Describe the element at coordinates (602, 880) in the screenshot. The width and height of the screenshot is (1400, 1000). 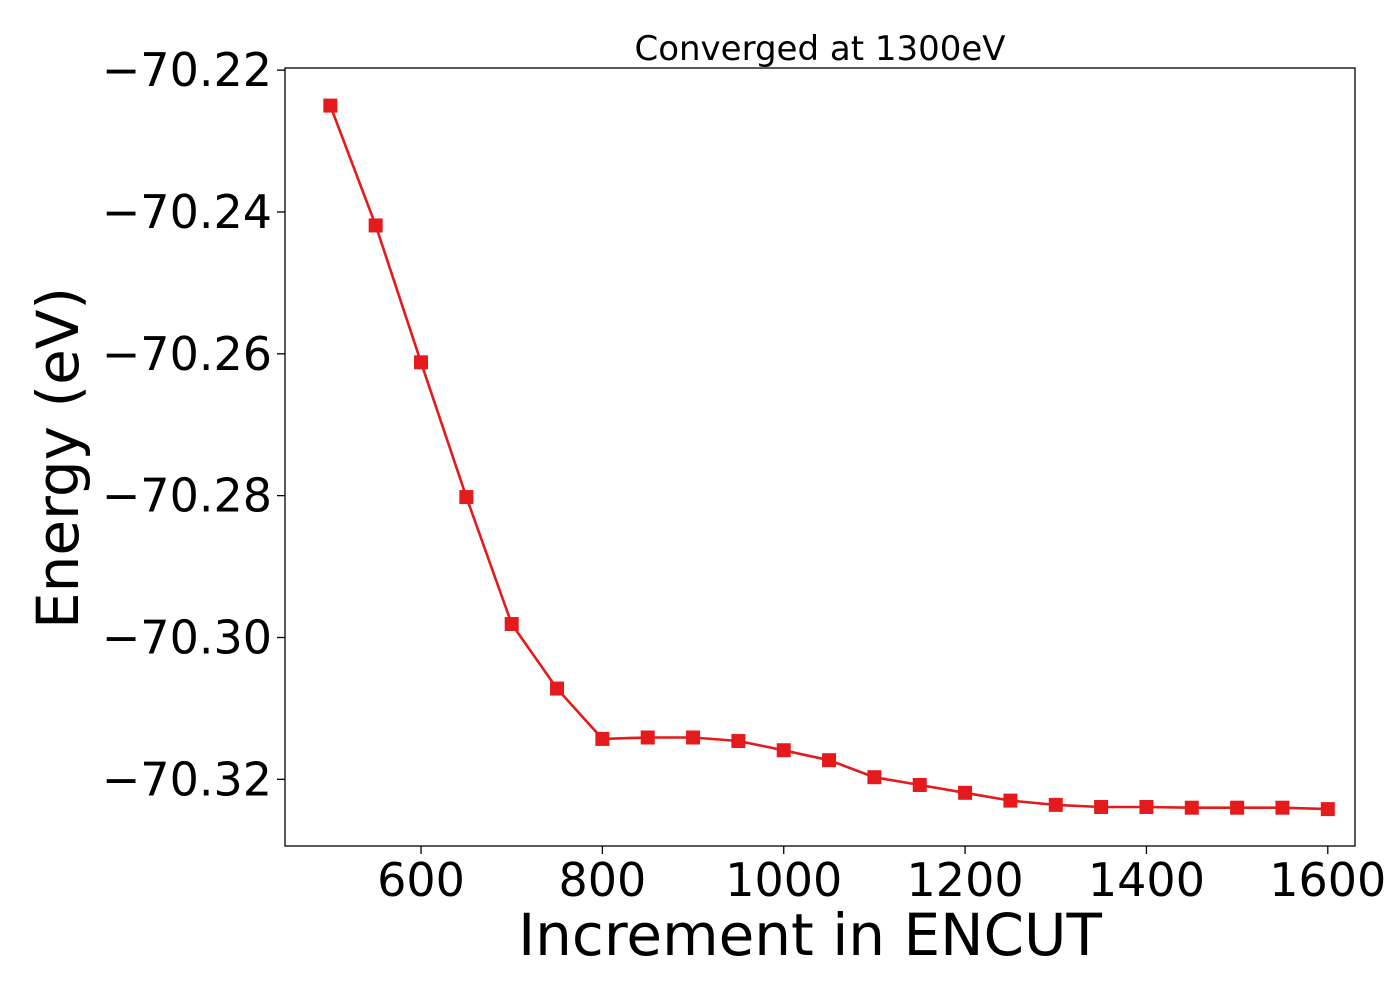
I see `x-tick-label: 800` at that location.